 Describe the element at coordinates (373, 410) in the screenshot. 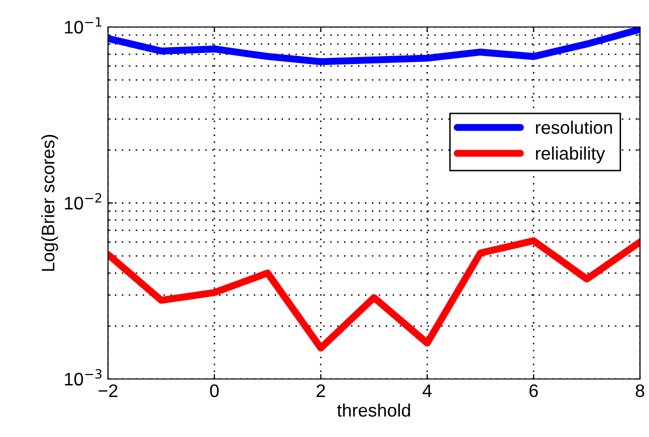

I see `x-axis-title: threshold` at that location.